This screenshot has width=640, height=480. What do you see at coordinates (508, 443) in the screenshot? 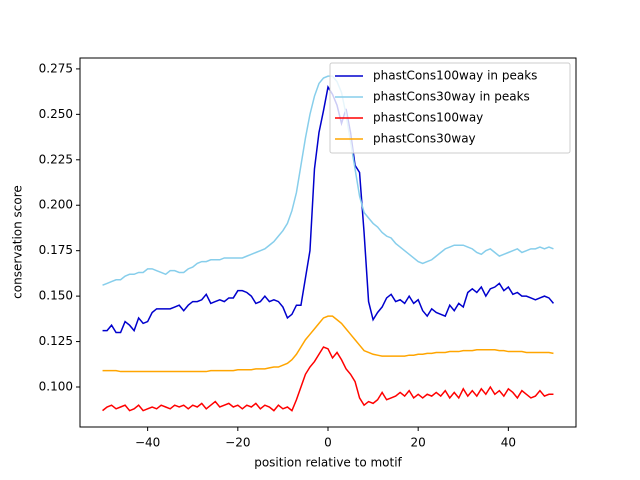
I see `x-tick-label: 40` at bounding box center [508, 443].